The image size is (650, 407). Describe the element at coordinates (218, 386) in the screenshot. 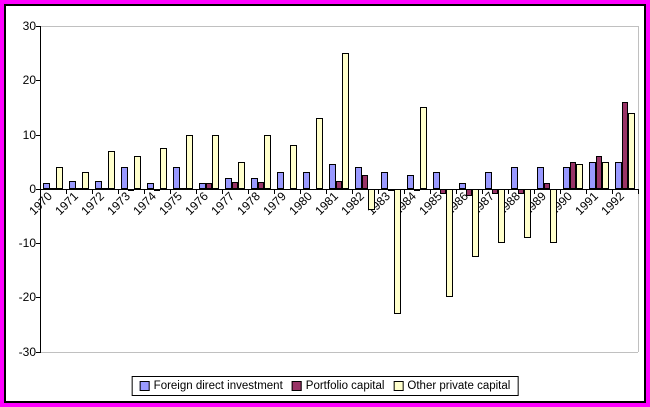

I see `legend-label: Foreign direct investment` at that location.